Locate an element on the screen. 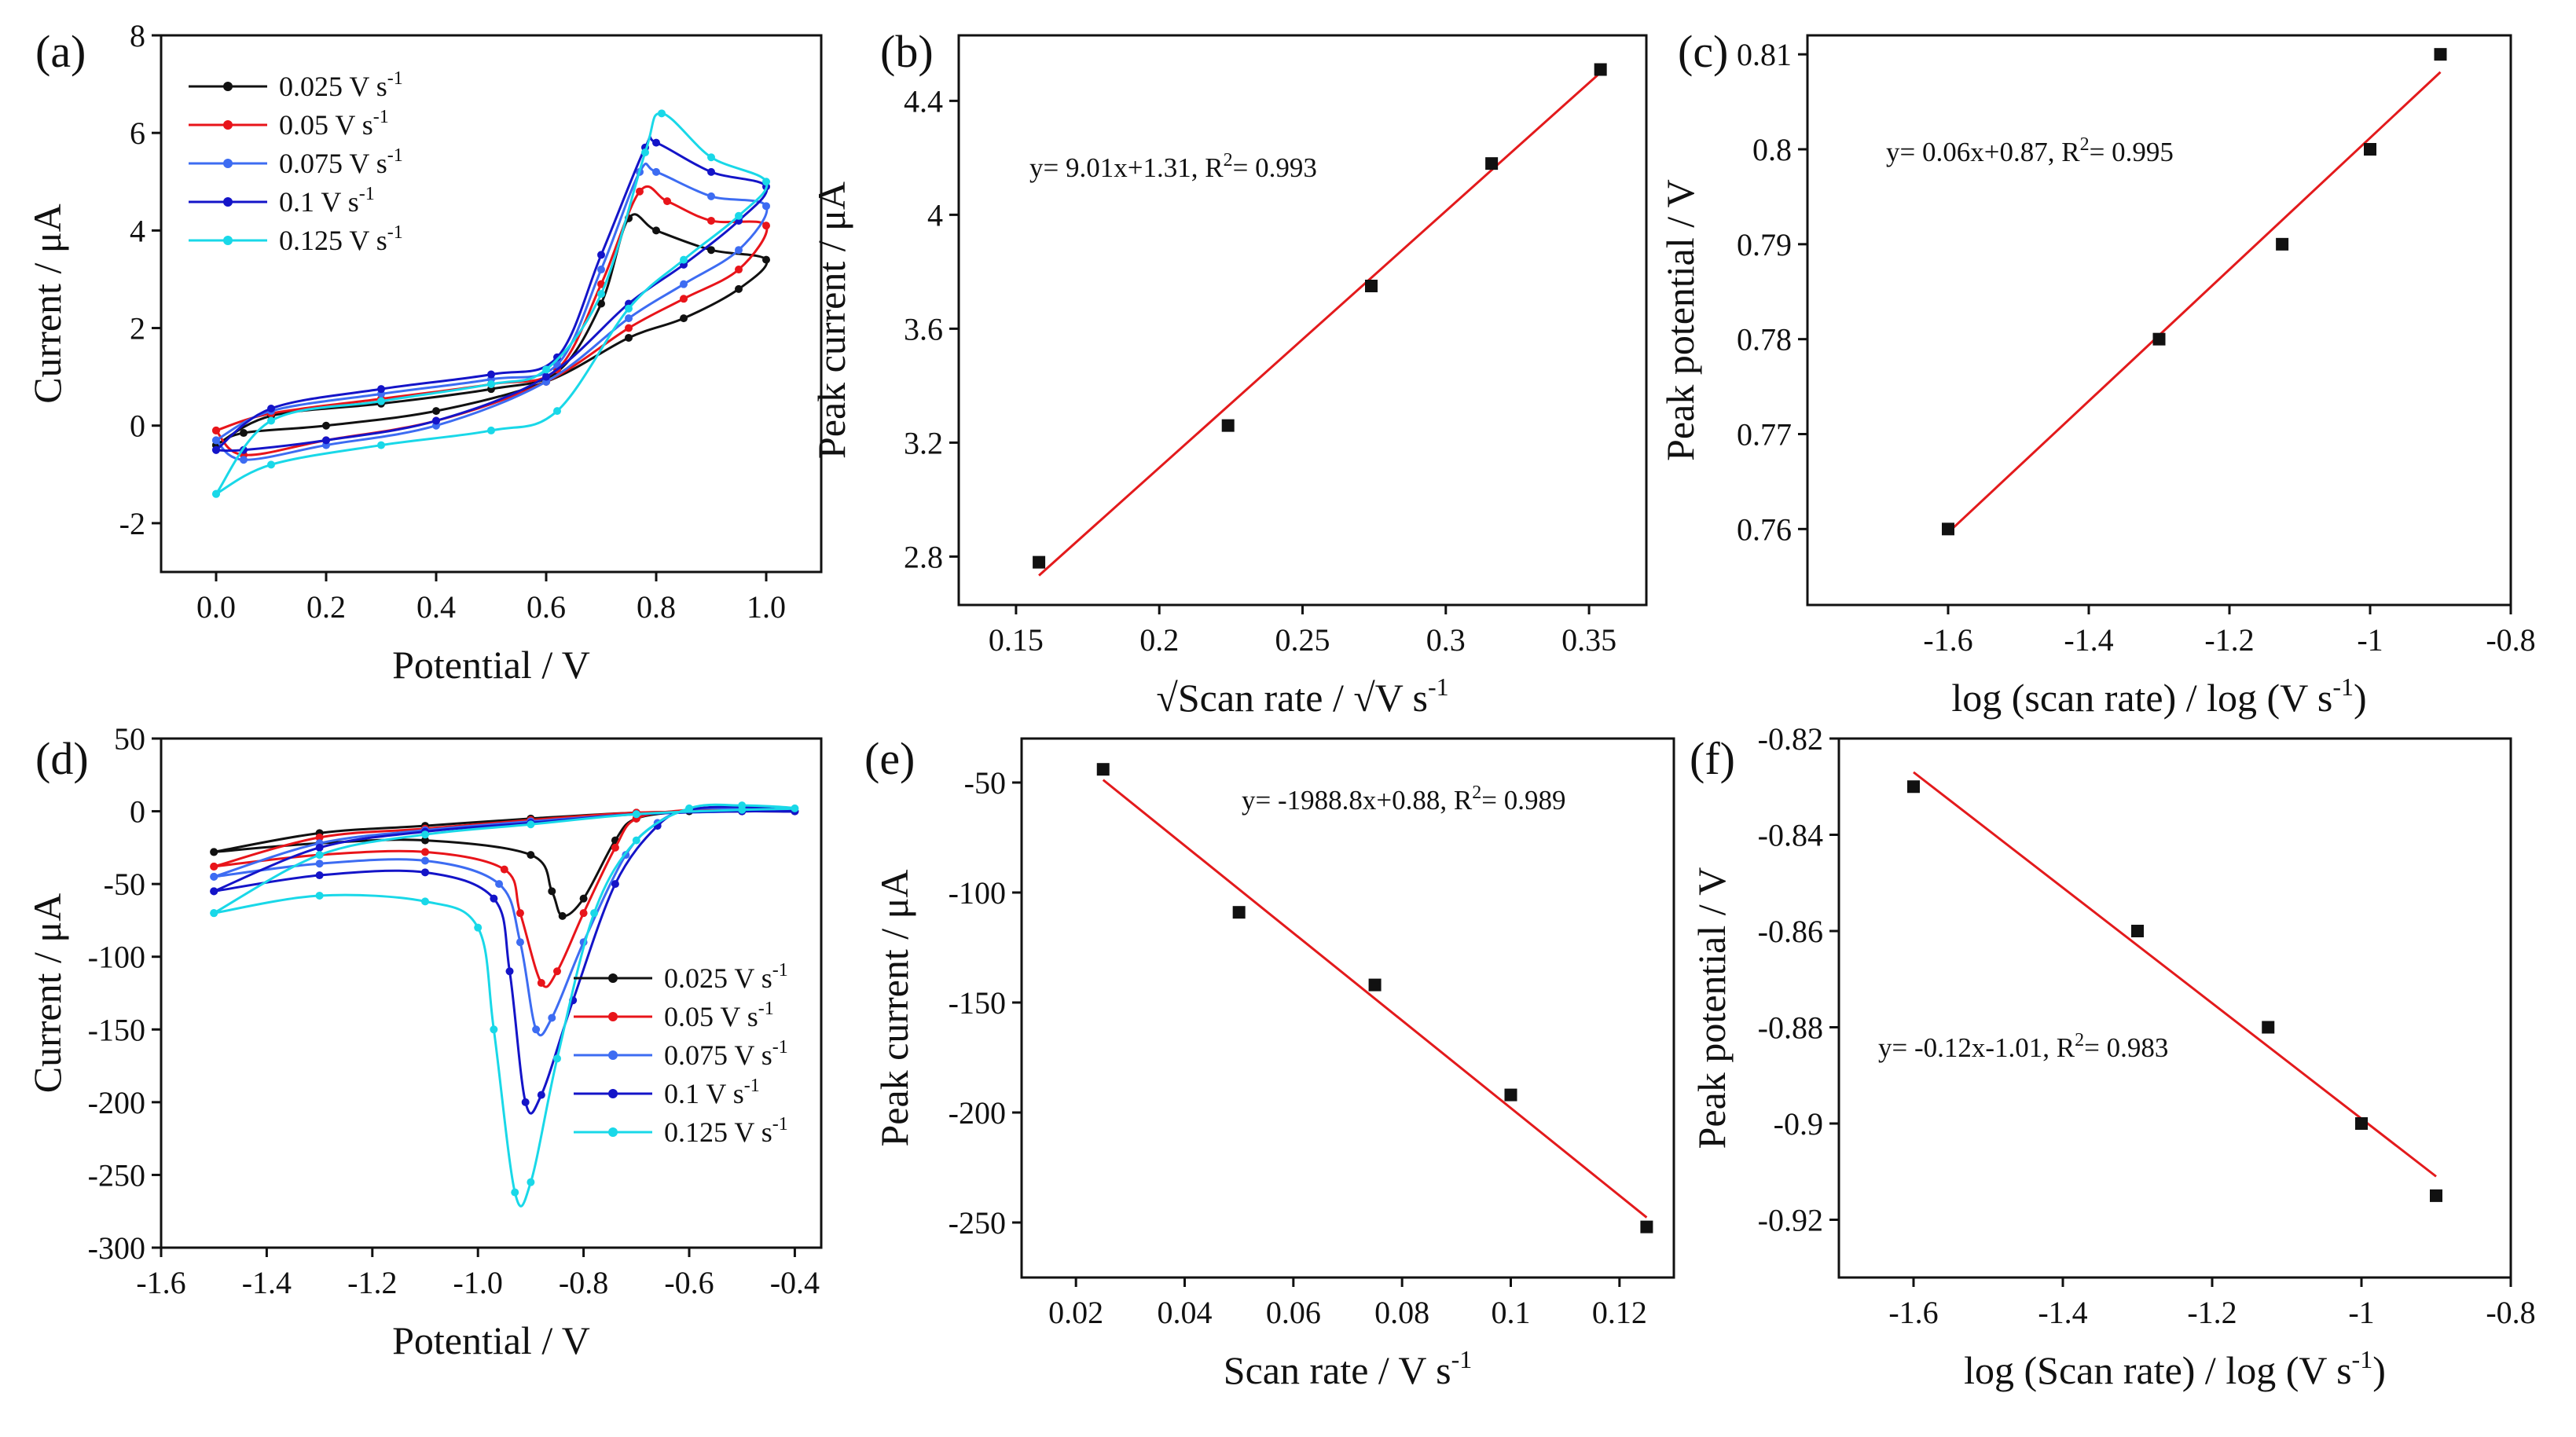  y-tick-label: -200 is located at coordinates (116, 1102).